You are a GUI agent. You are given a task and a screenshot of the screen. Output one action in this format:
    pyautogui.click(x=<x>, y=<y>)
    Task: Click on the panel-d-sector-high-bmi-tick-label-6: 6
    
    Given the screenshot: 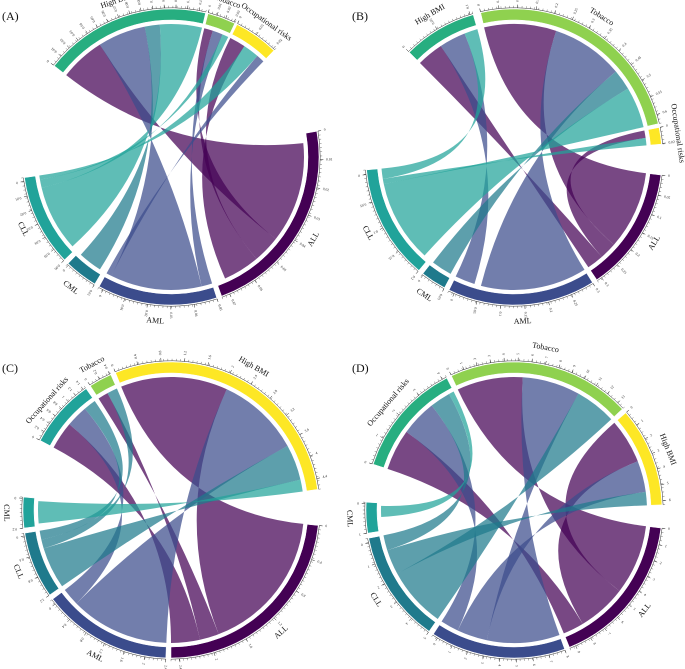 What is the action you would take?
    pyautogui.click(x=670, y=500)
    